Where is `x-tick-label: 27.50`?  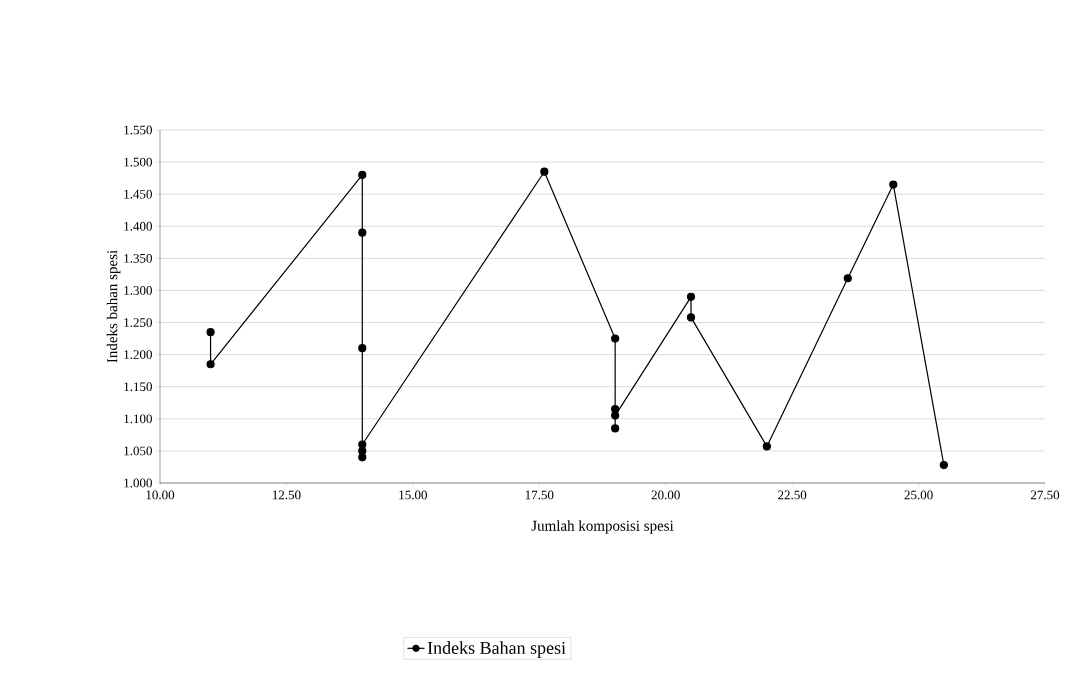
x-tick-label: 27.50 is located at coordinates (1045, 495).